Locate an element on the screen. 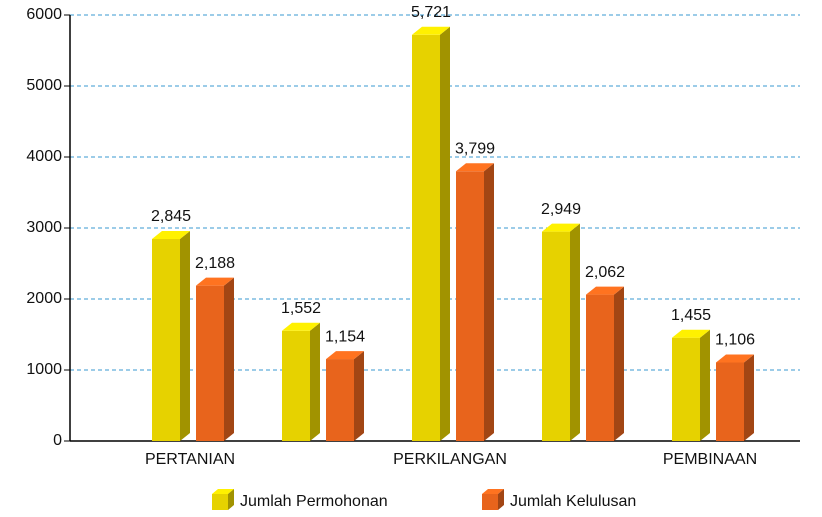 The width and height of the screenshot is (822, 517). x-tick-label: PERKILANGAN is located at coordinates (450, 459).